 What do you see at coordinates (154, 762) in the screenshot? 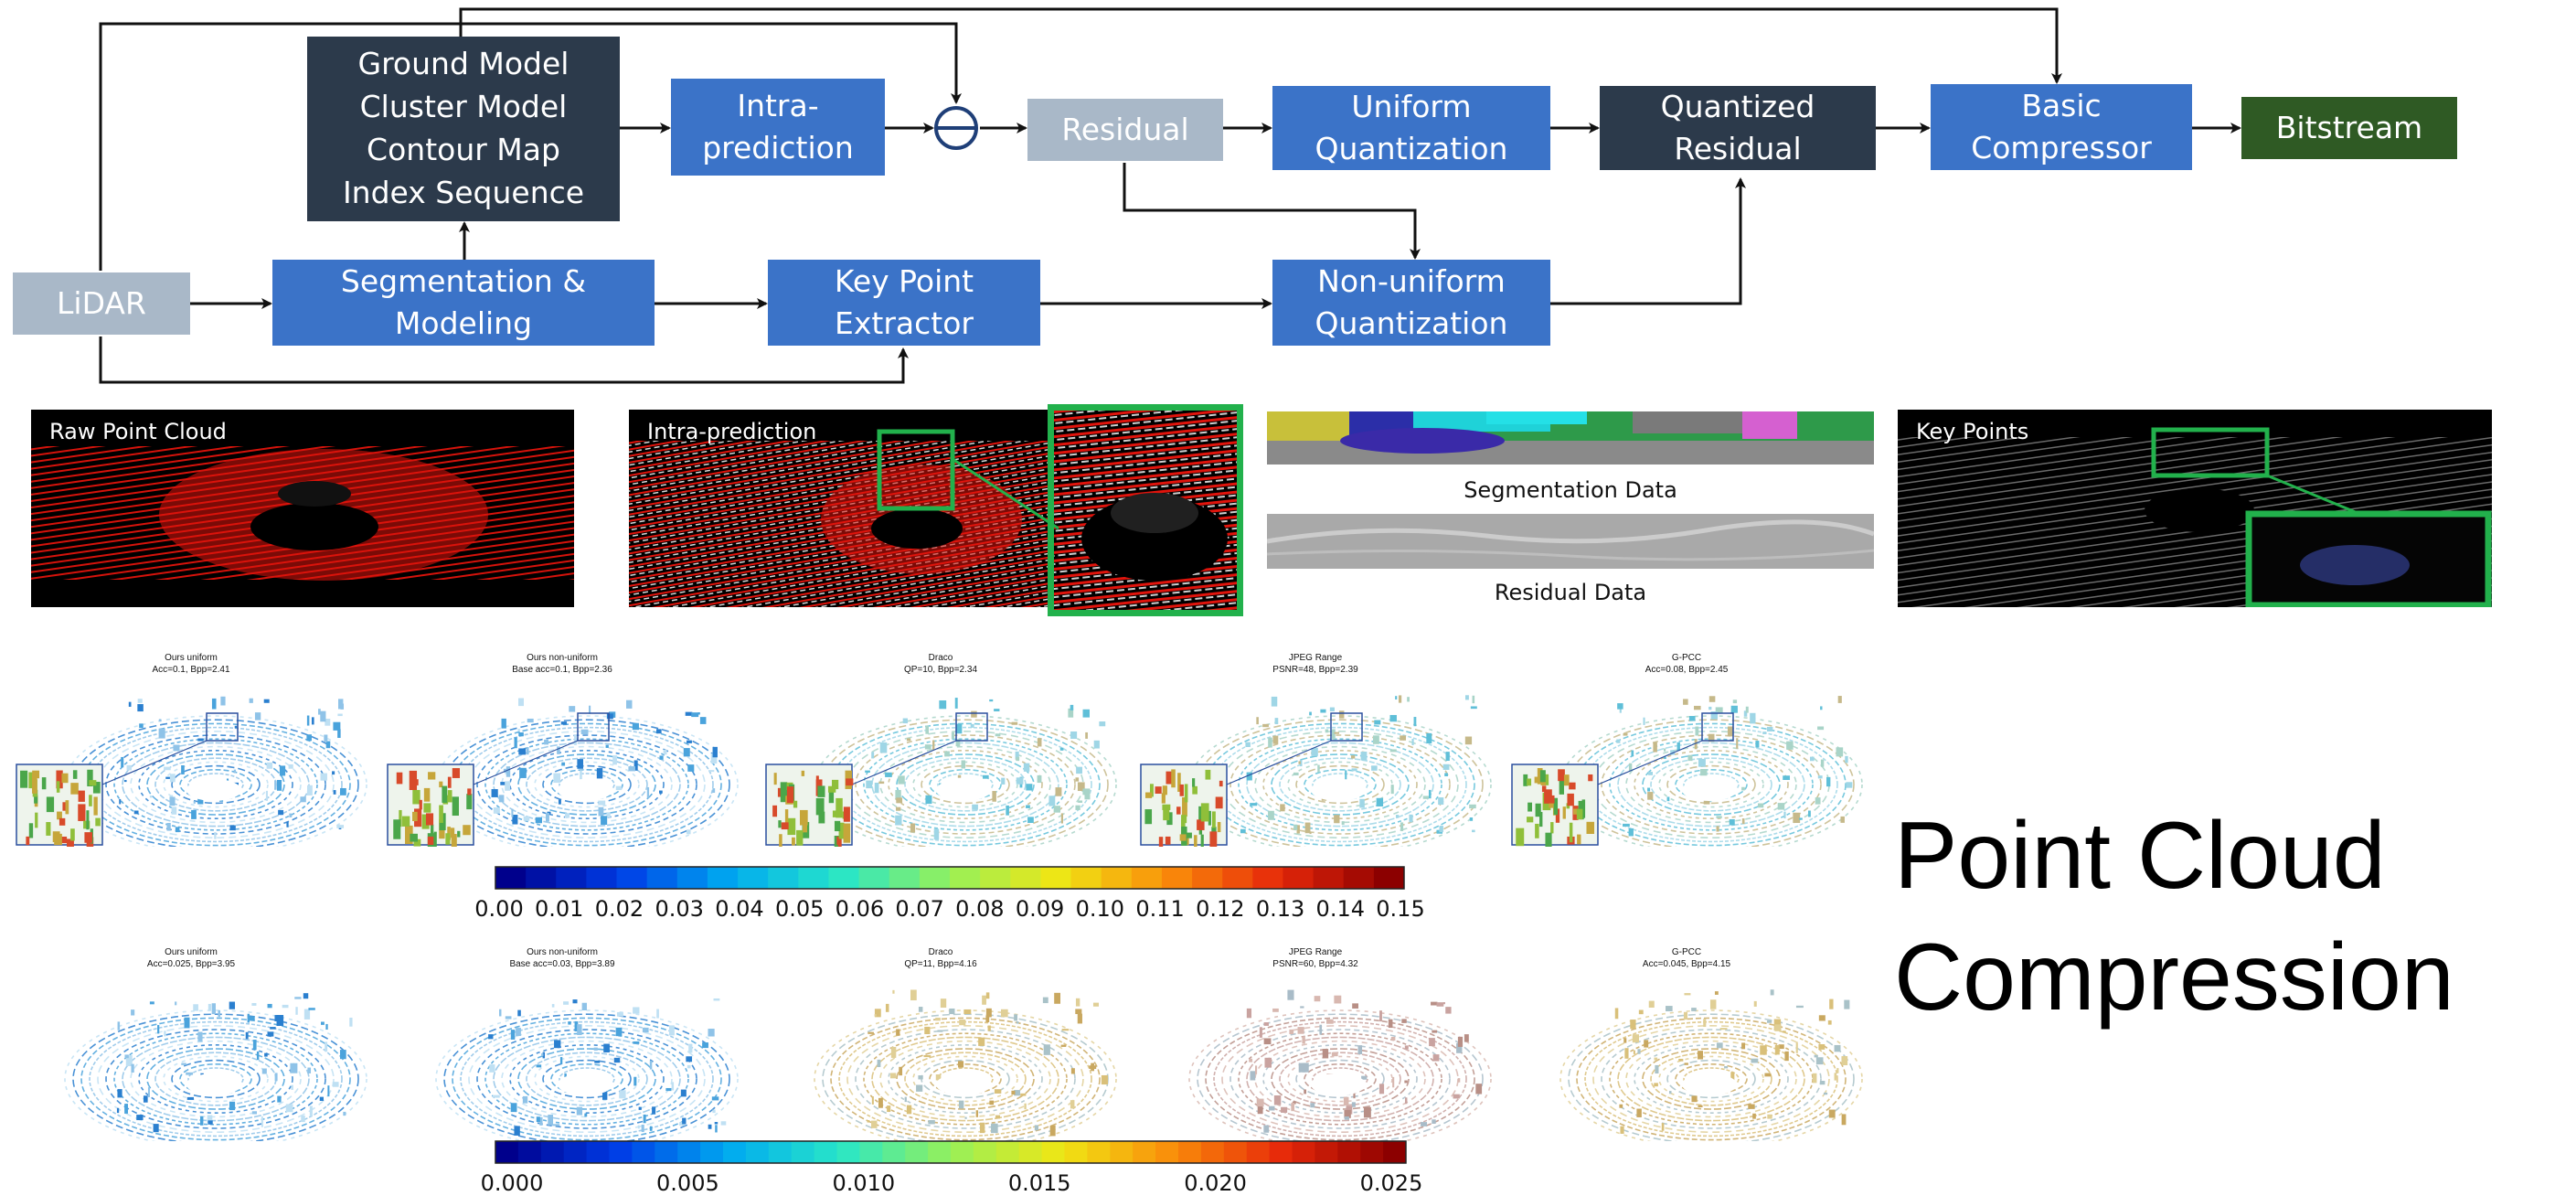
I see `zoom-connector` at bounding box center [154, 762].